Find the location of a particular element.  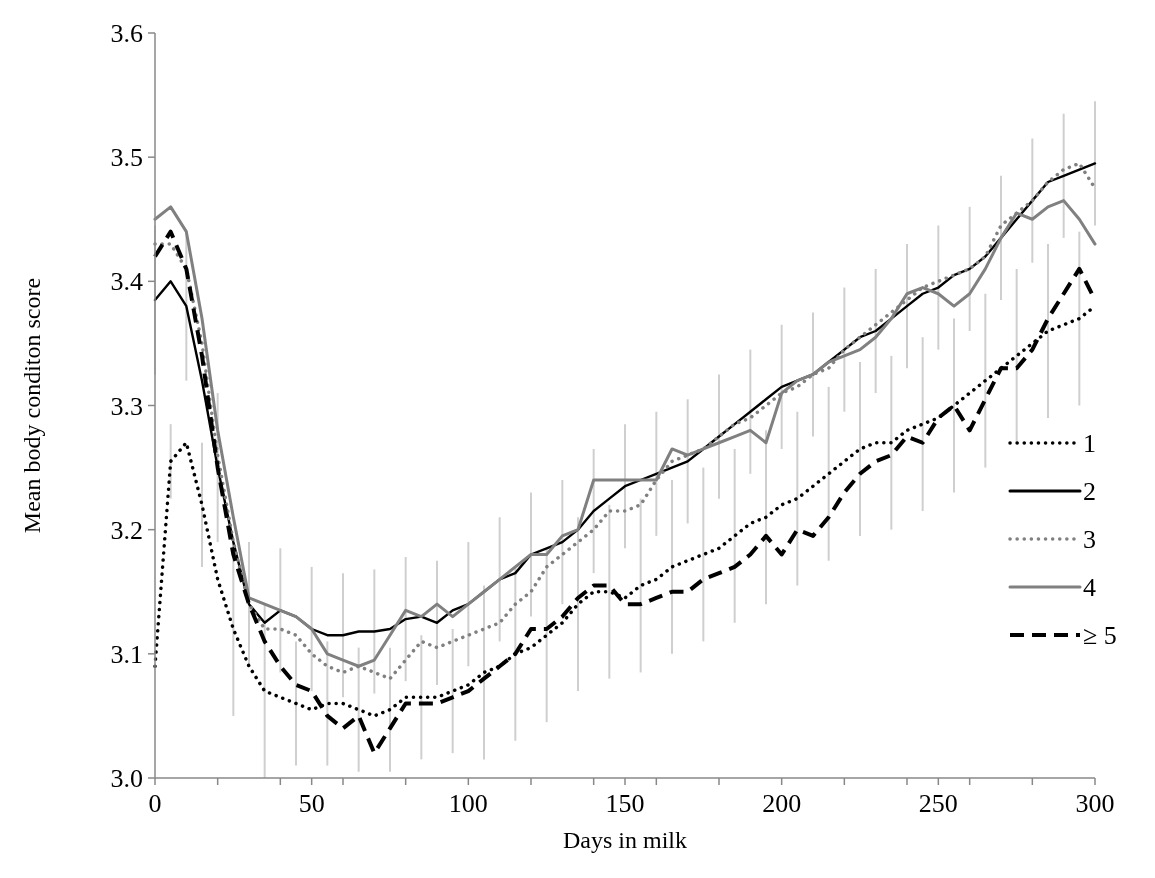

x-tick-label: 200 is located at coordinates (782, 803).